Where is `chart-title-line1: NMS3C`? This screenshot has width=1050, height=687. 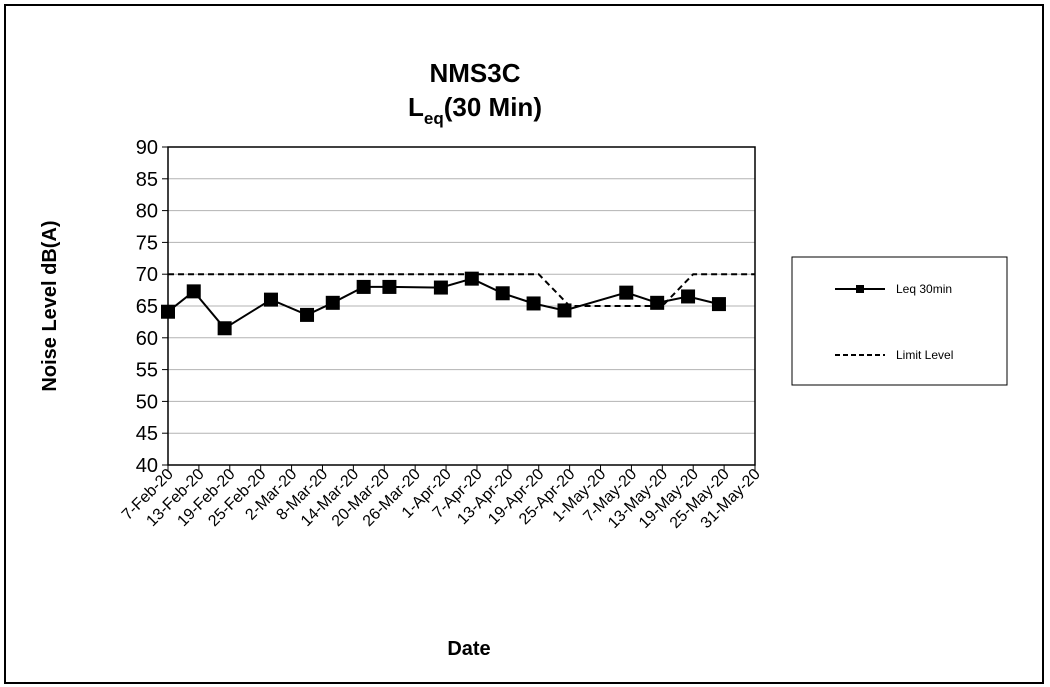
chart-title-line1: NMS3C is located at coordinates (474, 73).